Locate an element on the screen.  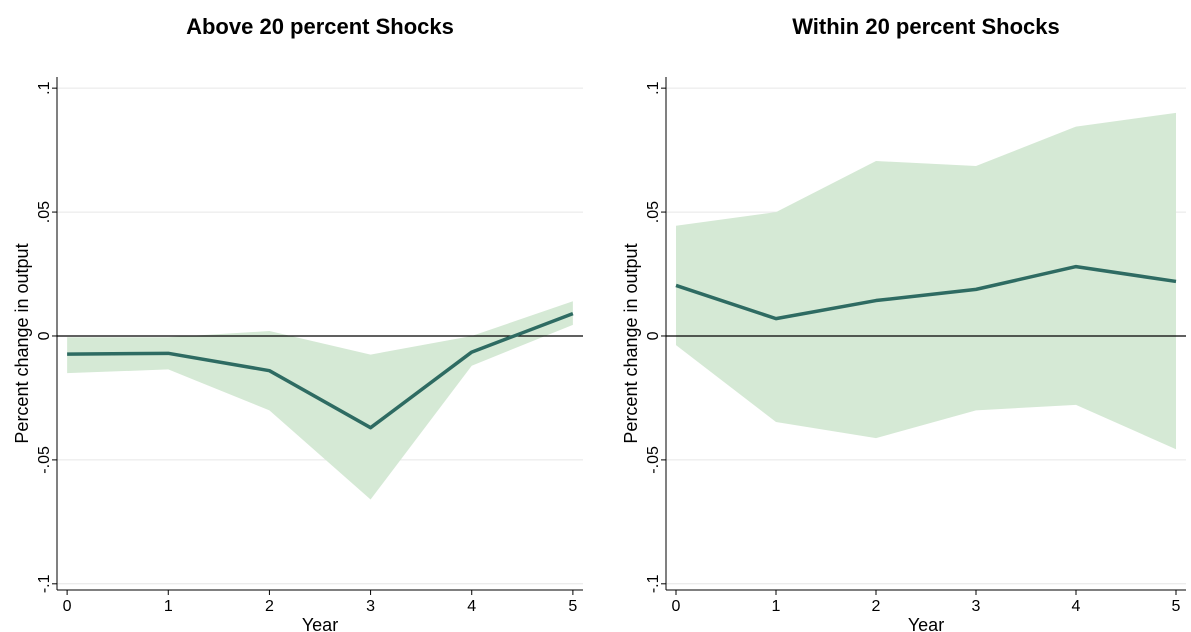
chart-title: Within 20 percent Shocks is located at coordinates (926, 26).